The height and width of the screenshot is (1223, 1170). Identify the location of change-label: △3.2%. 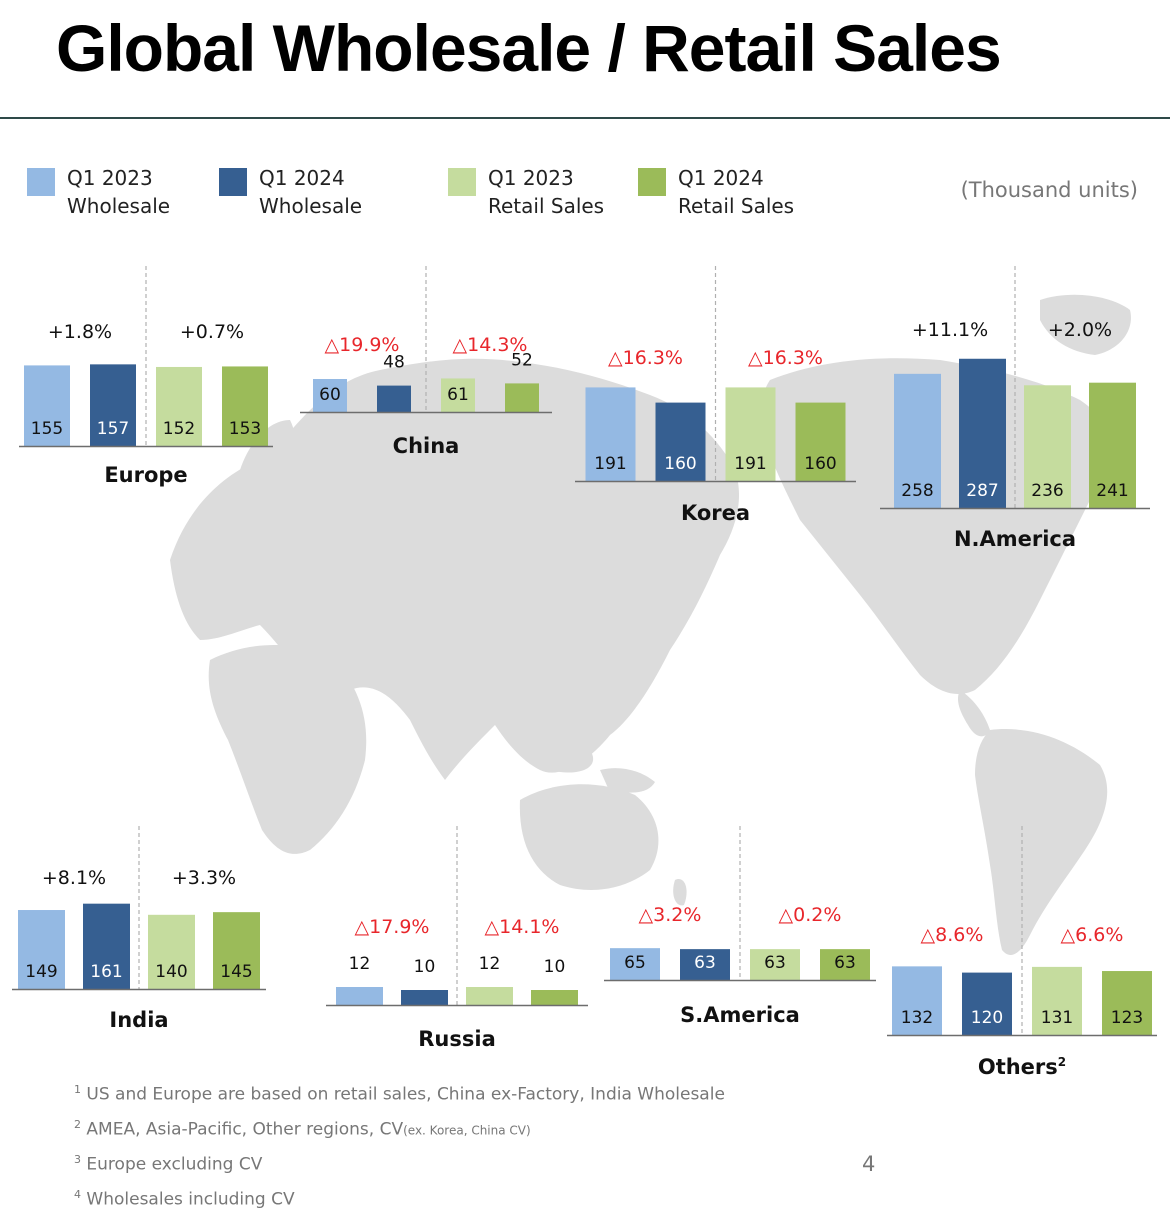
(670, 915).